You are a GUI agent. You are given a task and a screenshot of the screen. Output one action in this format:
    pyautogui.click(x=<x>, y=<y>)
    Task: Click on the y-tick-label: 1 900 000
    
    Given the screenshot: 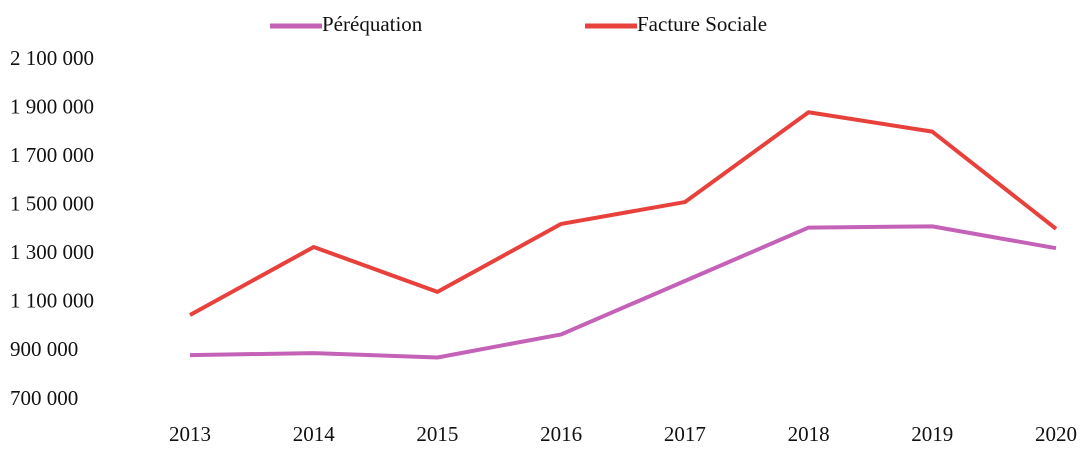 What is the action you would take?
    pyautogui.click(x=52, y=106)
    